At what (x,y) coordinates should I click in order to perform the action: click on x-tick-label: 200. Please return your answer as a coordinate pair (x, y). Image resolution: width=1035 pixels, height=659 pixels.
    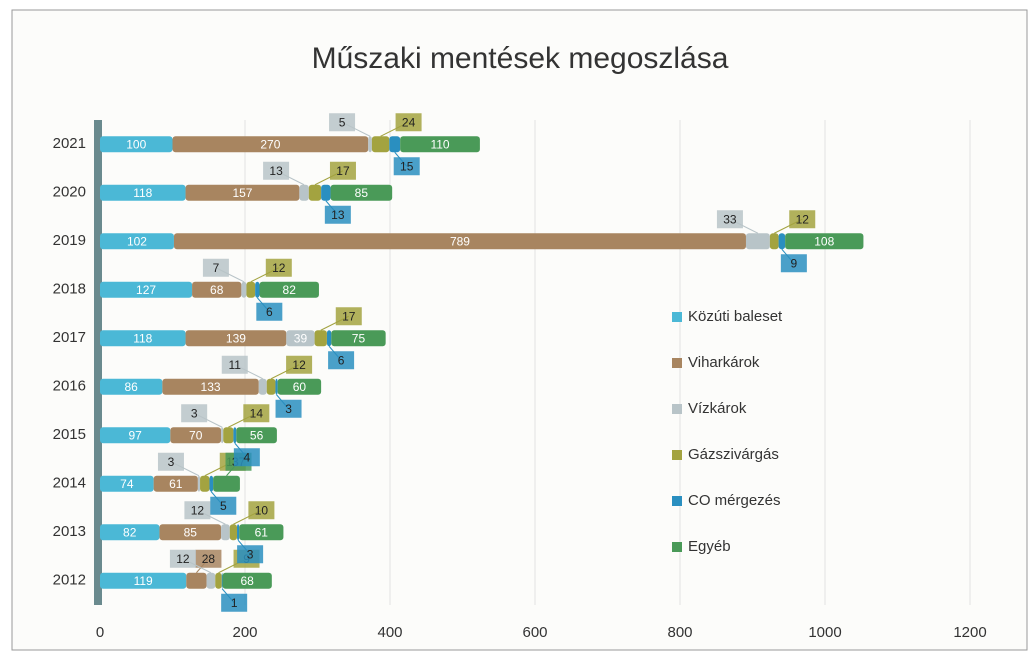
    Looking at the image, I should click on (244, 632).